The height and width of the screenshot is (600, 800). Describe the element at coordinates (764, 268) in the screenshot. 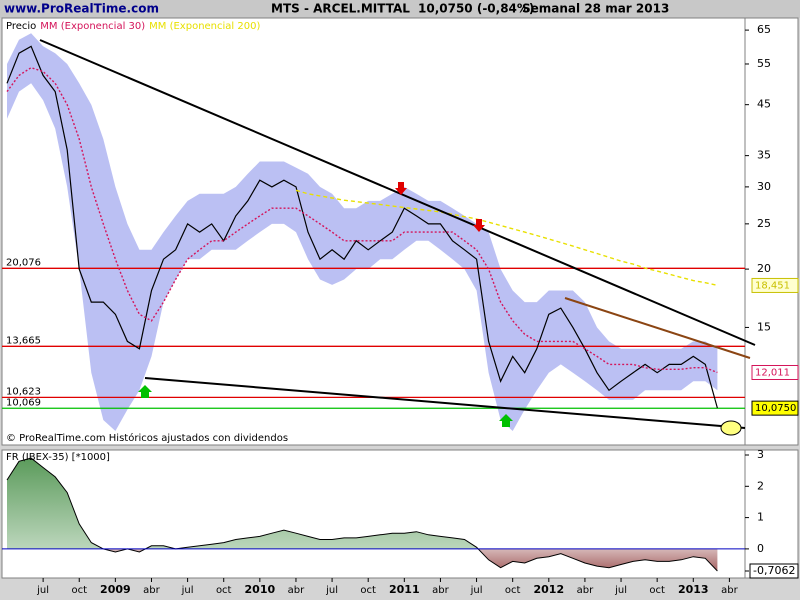

I see `y-tick-label: 20` at that location.